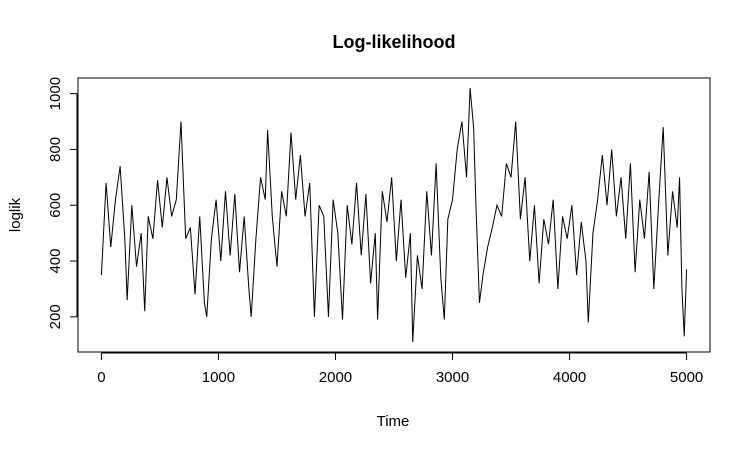  What do you see at coordinates (55, 149) in the screenshot?
I see `y-tick-label: 800` at bounding box center [55, 149].